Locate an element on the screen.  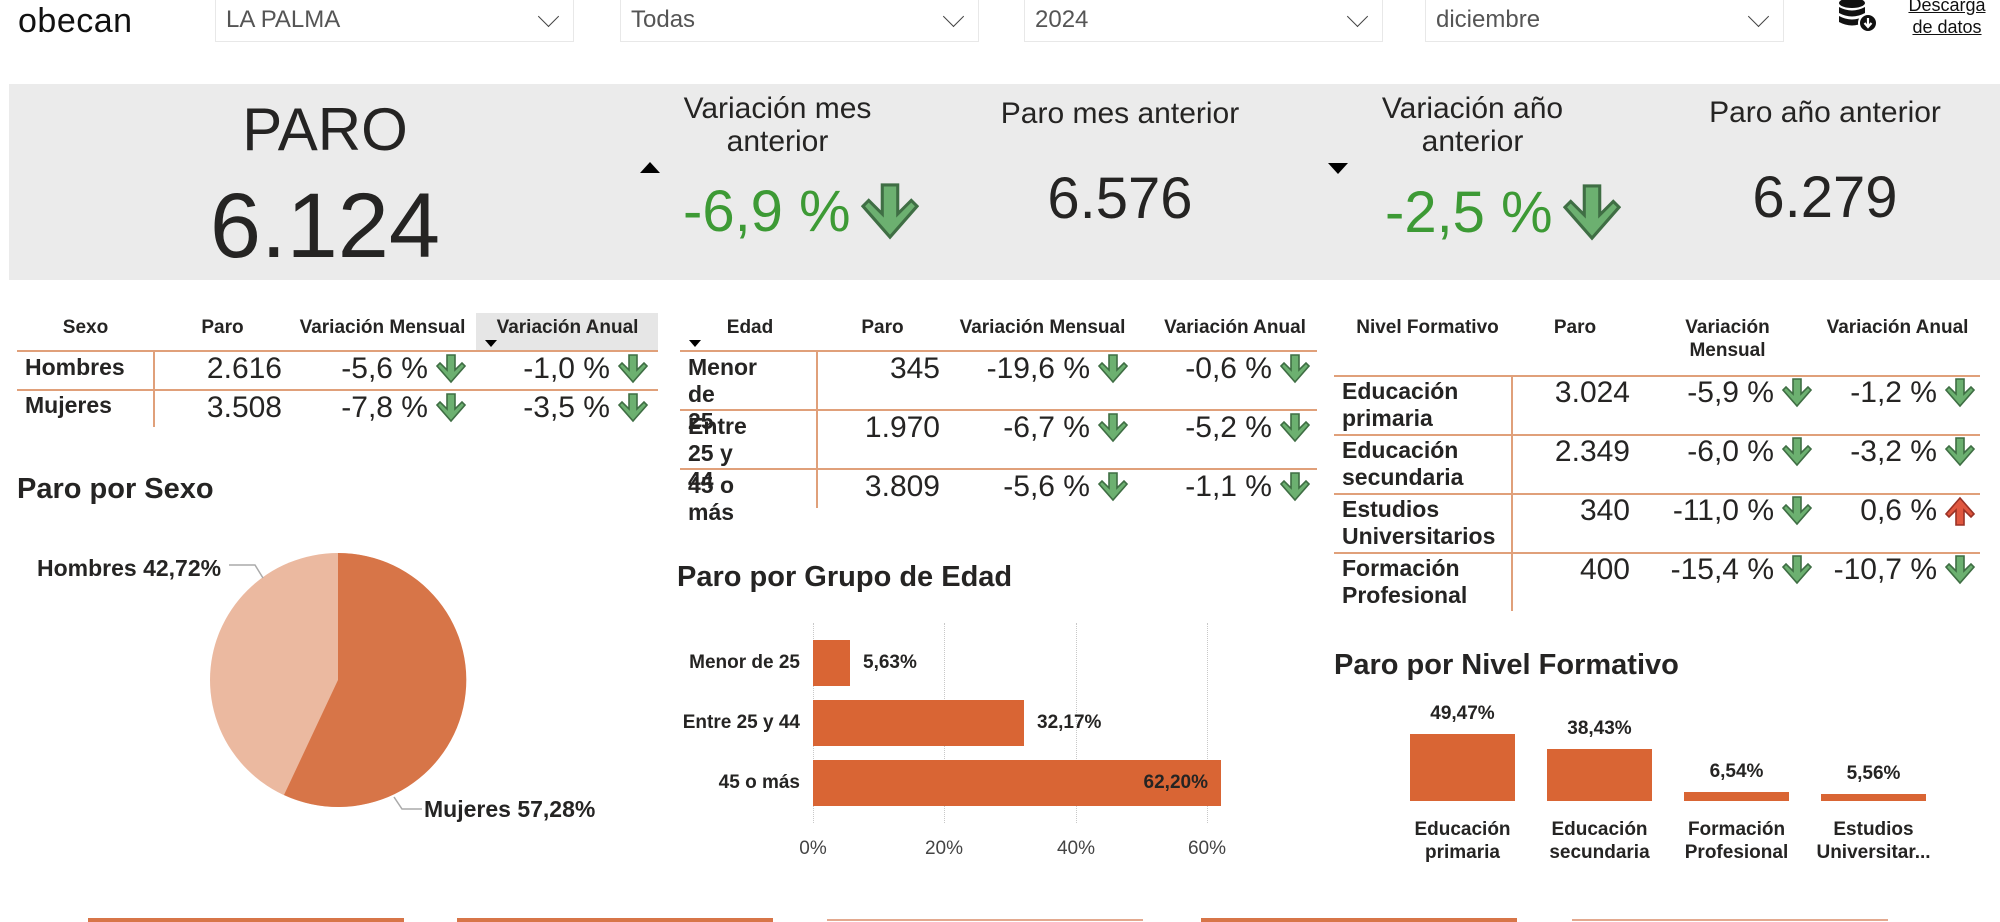
table-row-menor25-cat: Menor de 25 is located at coordinates (722, 394).